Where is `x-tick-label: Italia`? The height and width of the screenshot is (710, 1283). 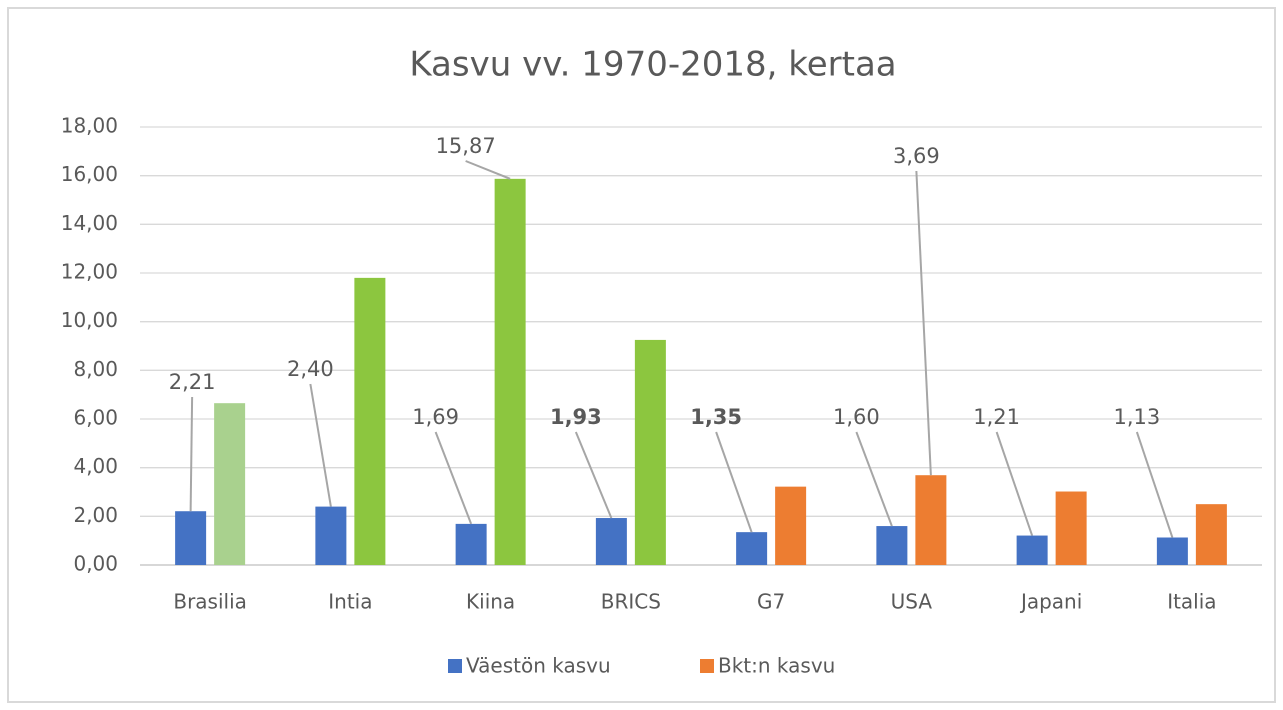
x-tick-label: Italia is located at coordinates (1191, 602).